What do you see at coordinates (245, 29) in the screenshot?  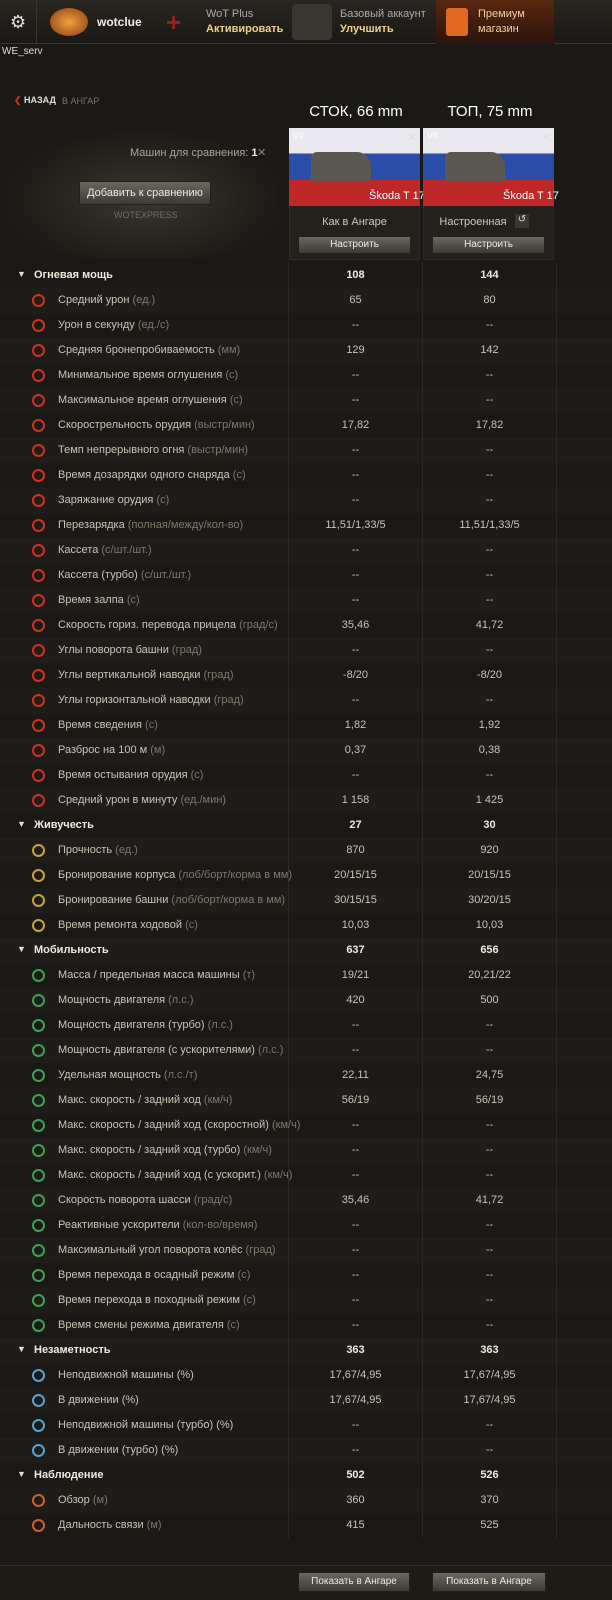 I see `plus-action: Активировать` at bounding box center [245, 29].